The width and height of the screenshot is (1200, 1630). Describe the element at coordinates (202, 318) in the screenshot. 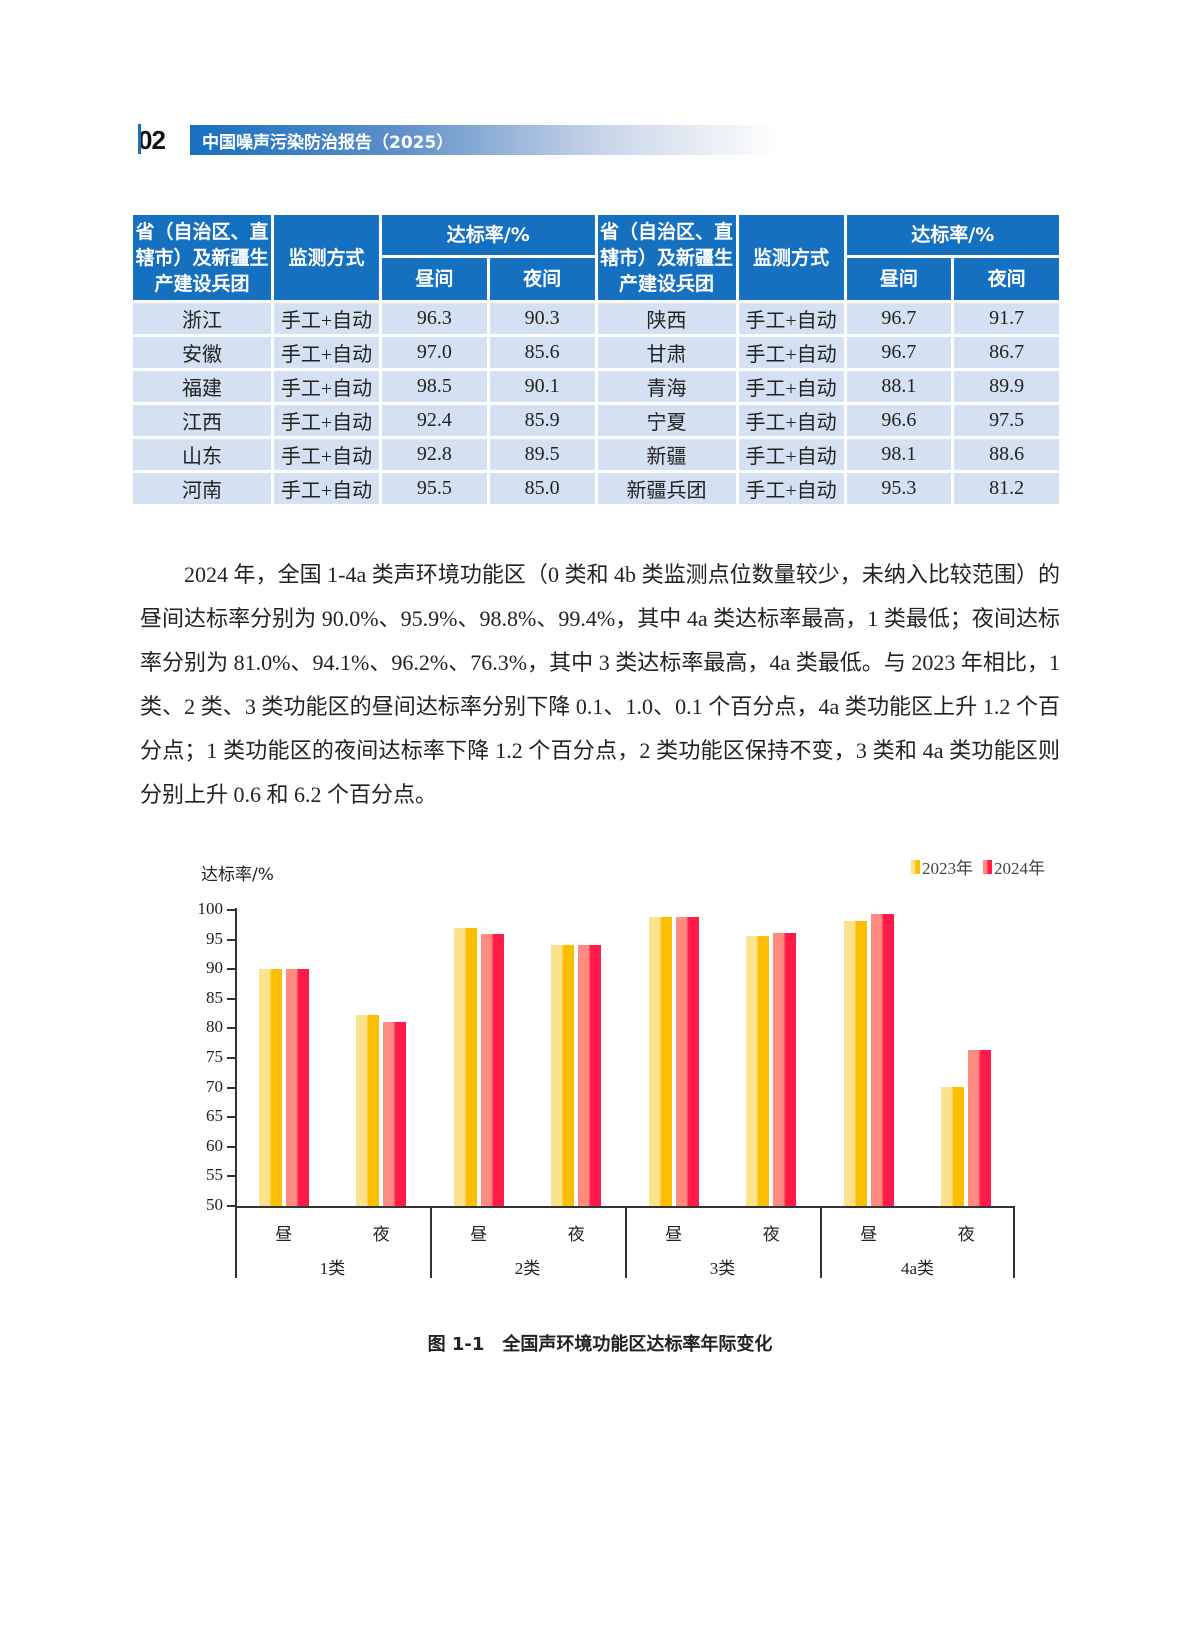

I see `cell-name: 浙江` at that location.